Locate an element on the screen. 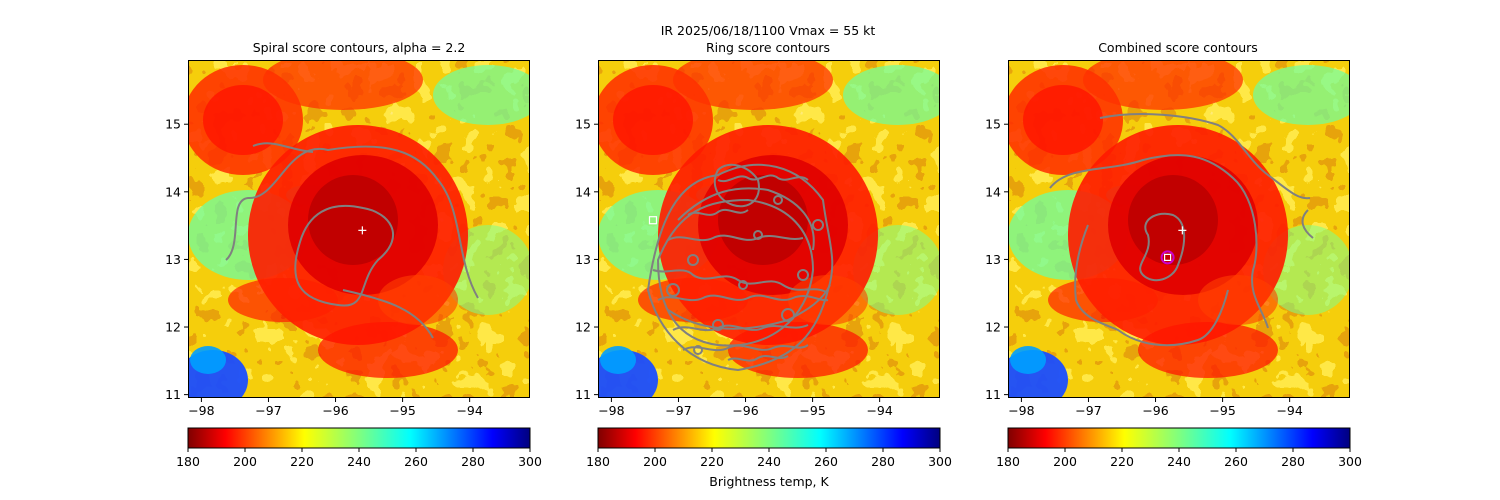  panel-spiral-yticks: 11 12 13 14 15 is located at coordinates (176, 259).